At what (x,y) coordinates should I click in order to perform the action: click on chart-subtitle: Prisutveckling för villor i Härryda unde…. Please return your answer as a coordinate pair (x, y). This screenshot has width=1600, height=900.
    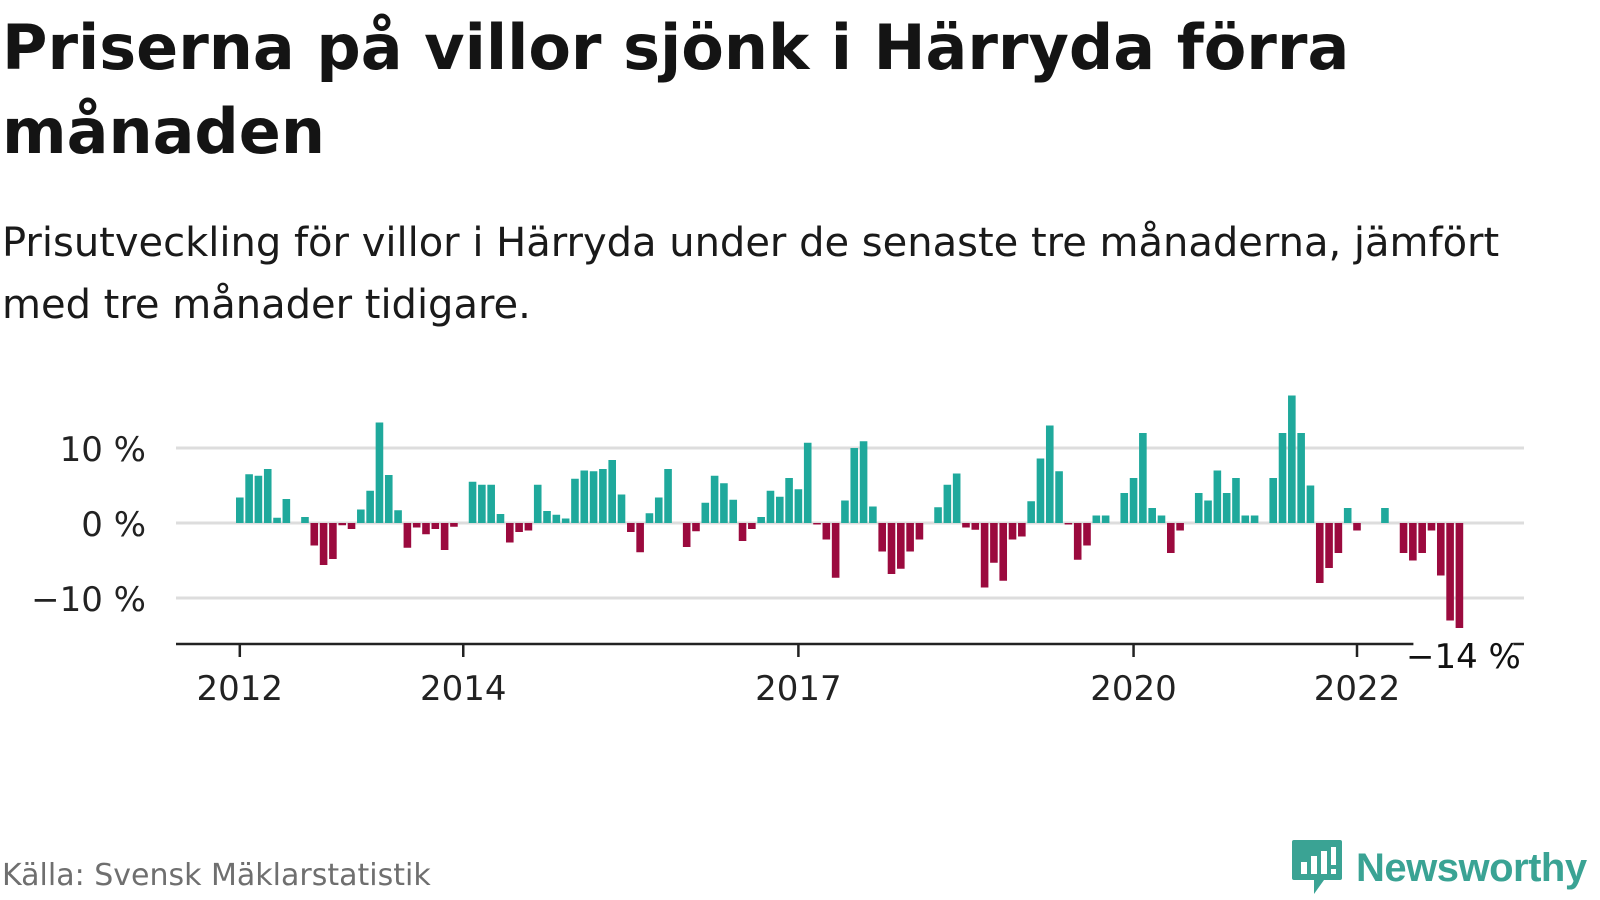
    Looking at the image, I should click on (751, 274).